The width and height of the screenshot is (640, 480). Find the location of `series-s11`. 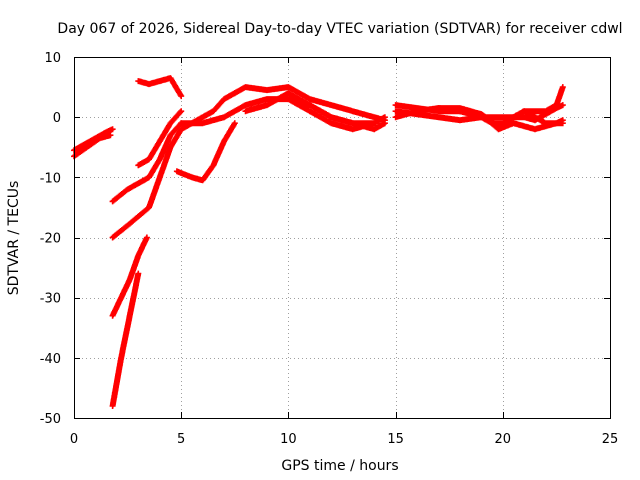

series-s11 is located at coordinates (309, 104).